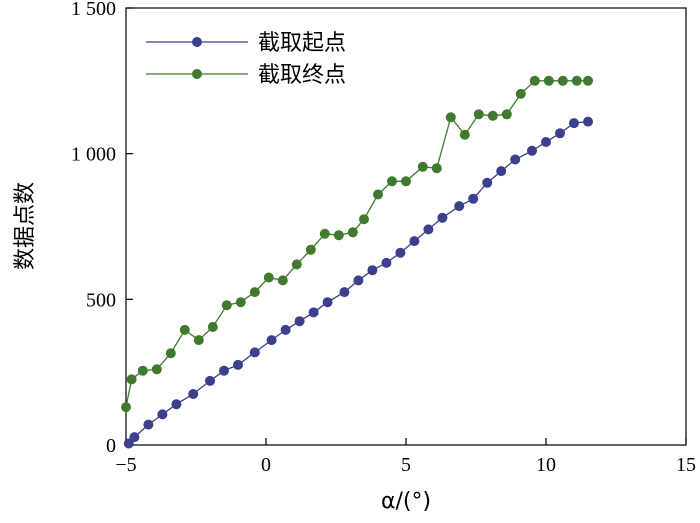 The width and height of the screenshot is (700, 523). I want to click on y-axis-title: 数据点数, so click(25, 226).